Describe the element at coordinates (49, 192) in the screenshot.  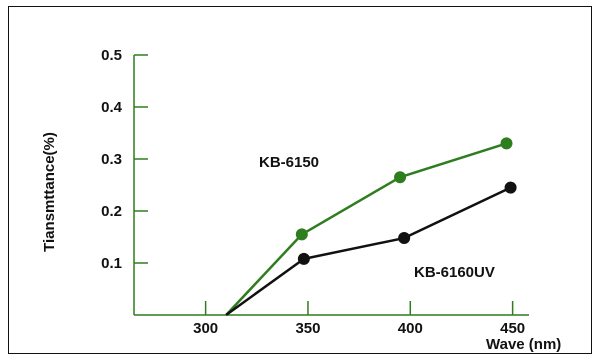
I see `y-axis-title: Tiansmttance(%)` at that location.